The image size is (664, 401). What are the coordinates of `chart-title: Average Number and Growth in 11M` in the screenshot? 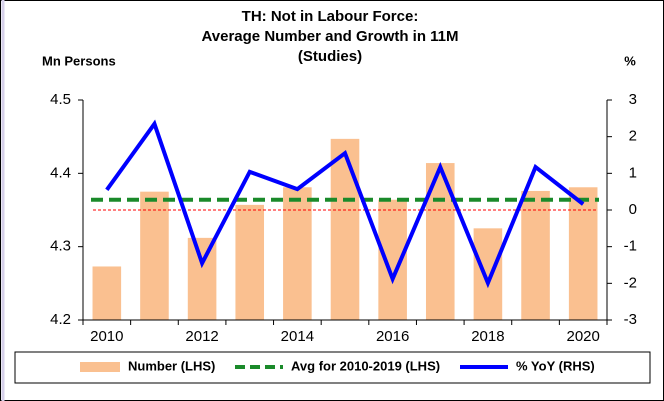 It's located at (330, 36).